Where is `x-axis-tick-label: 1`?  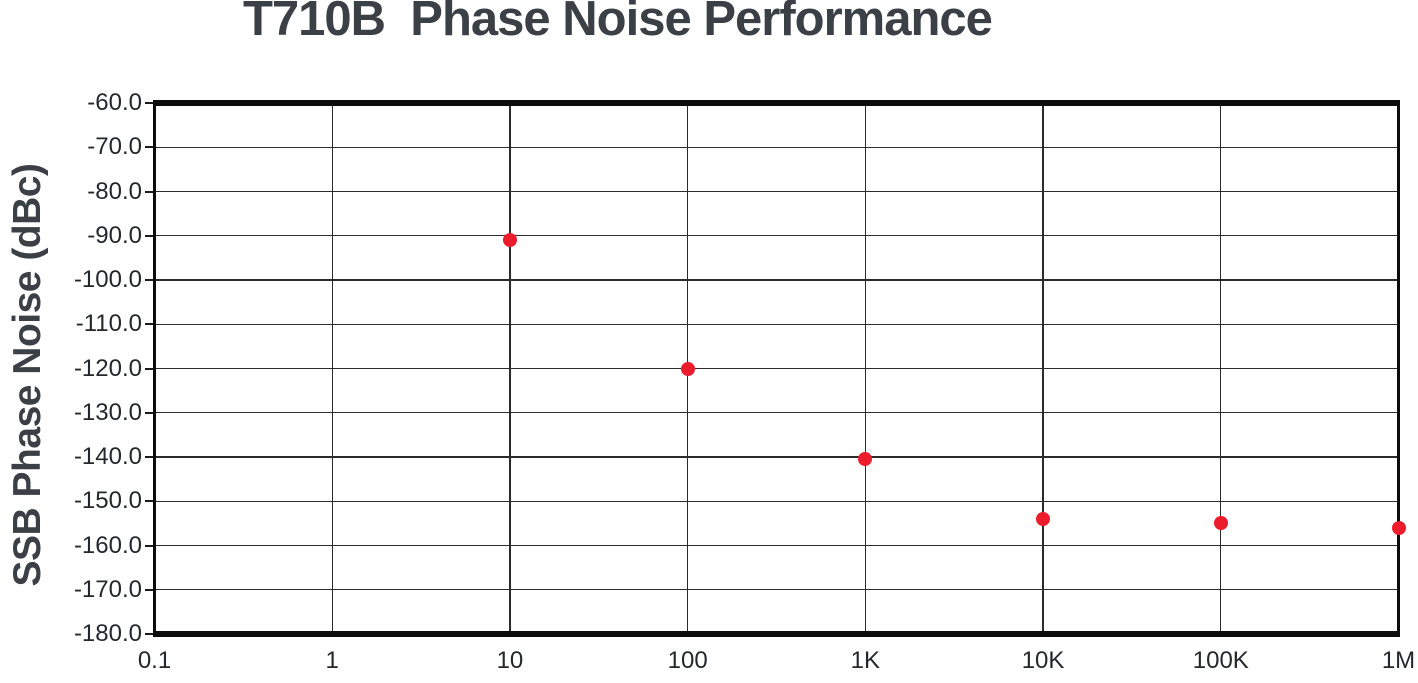 x-axis-tick-label: 1 is located at coordinates (332, 660).